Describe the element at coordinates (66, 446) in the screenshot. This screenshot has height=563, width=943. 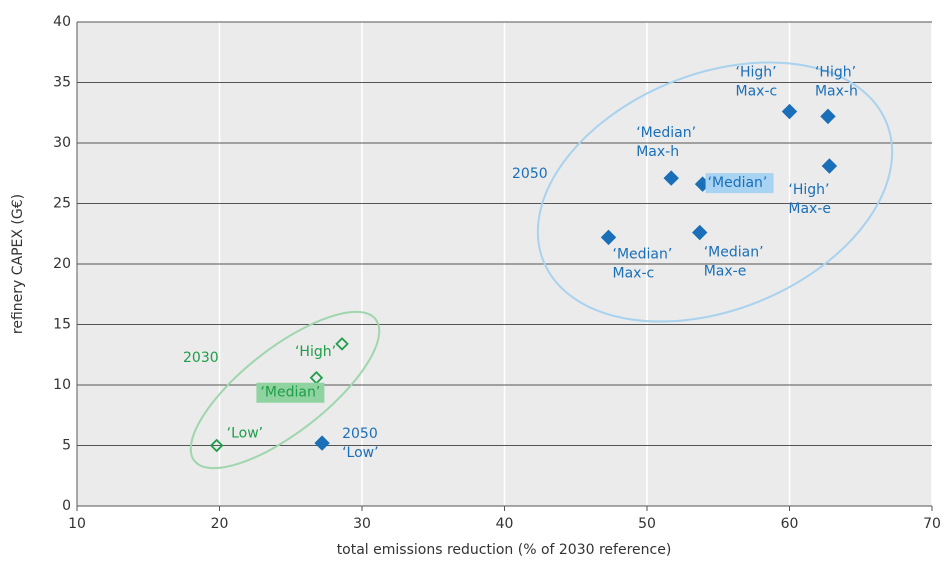
I see `y-tick-label: 5` at that location.